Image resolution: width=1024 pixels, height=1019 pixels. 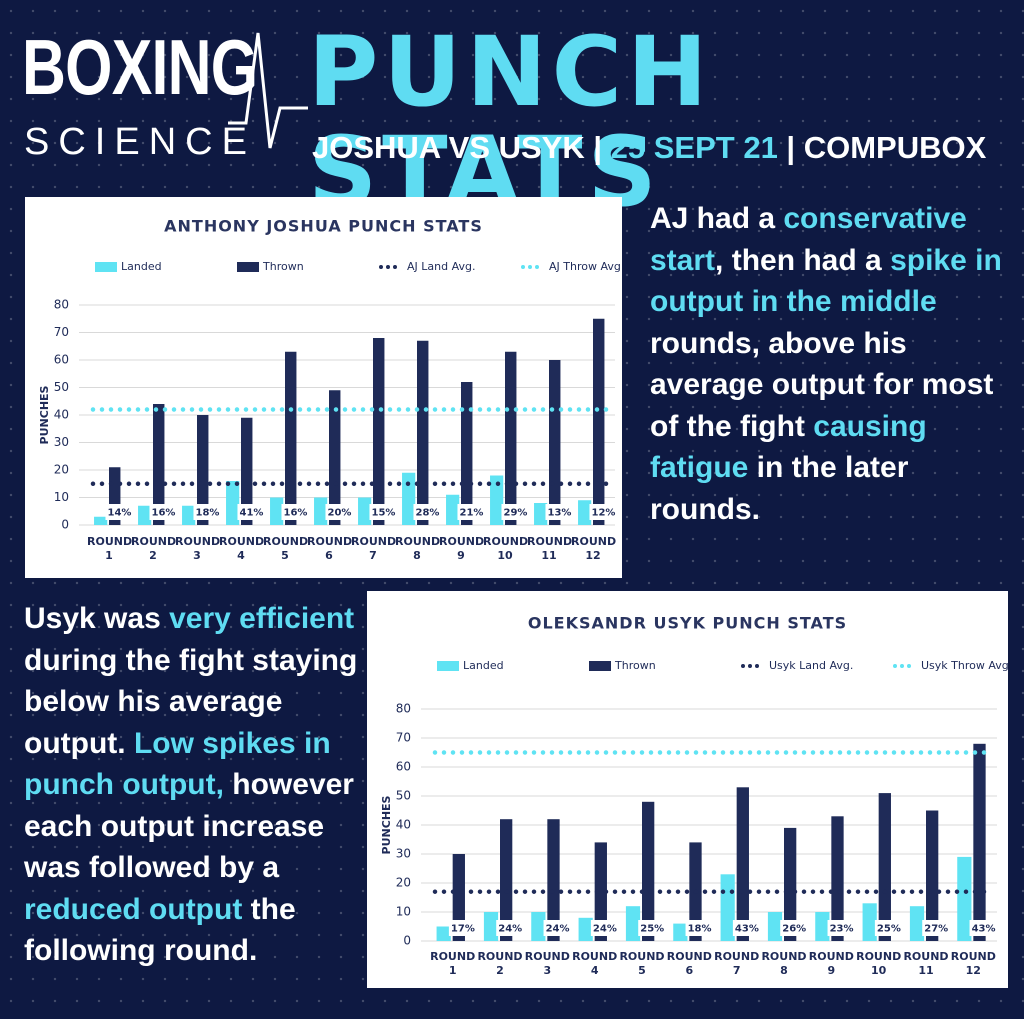 I want to click on data-label: 41%, so click(x=252, y=513).